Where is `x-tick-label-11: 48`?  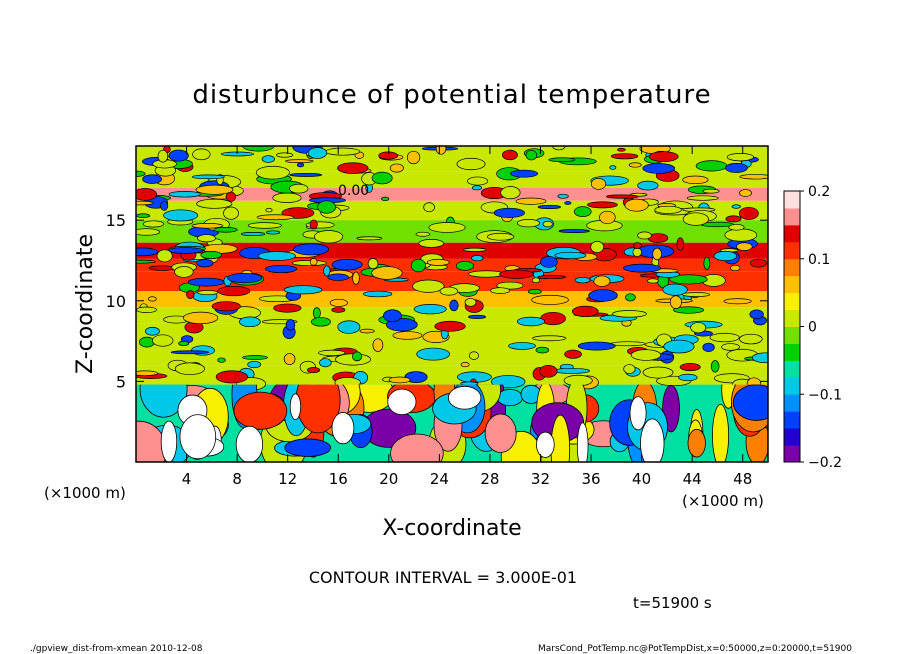 x-tick-label-11: 48 is located at coordinates (742, 479).